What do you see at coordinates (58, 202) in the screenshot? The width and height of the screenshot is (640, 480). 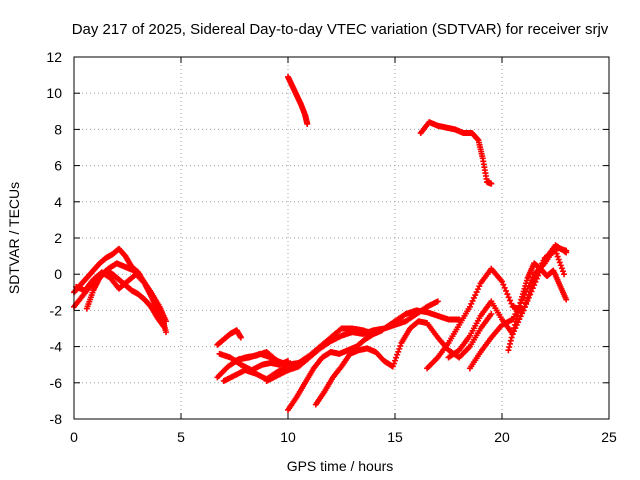 I see `y-tick-label: 4` at bounding box center [58, 202].